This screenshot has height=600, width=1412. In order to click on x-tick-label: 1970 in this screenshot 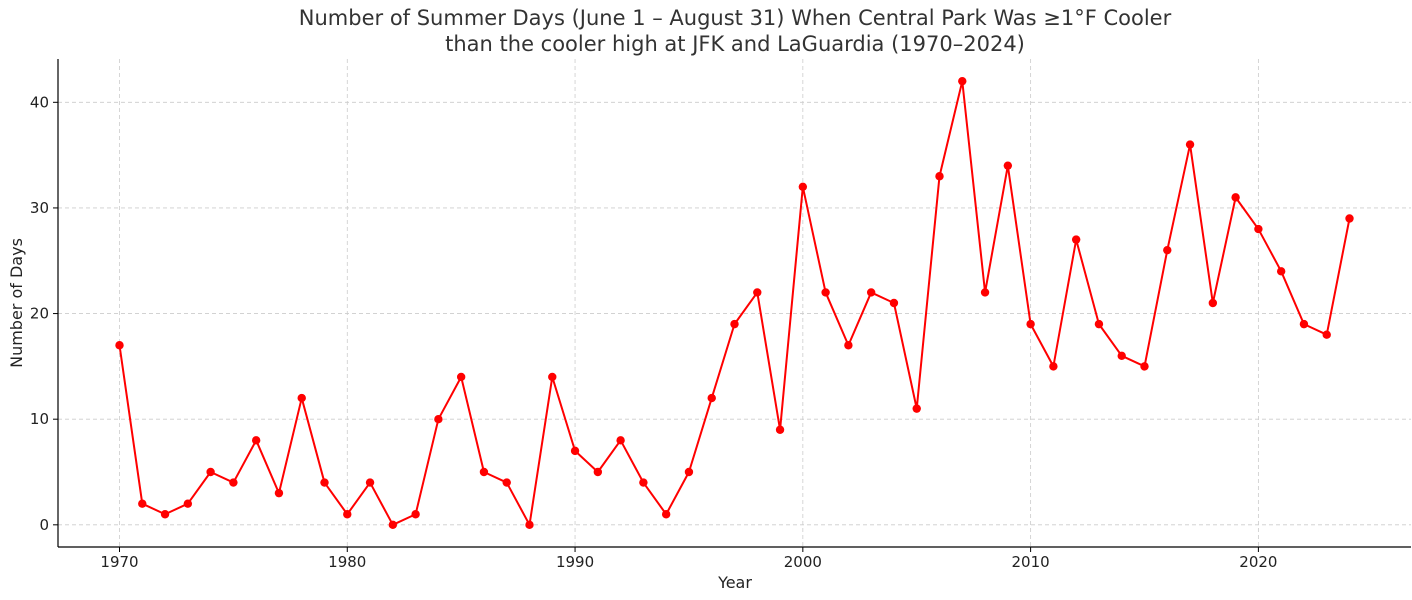, I will do `click(119, 562)`.